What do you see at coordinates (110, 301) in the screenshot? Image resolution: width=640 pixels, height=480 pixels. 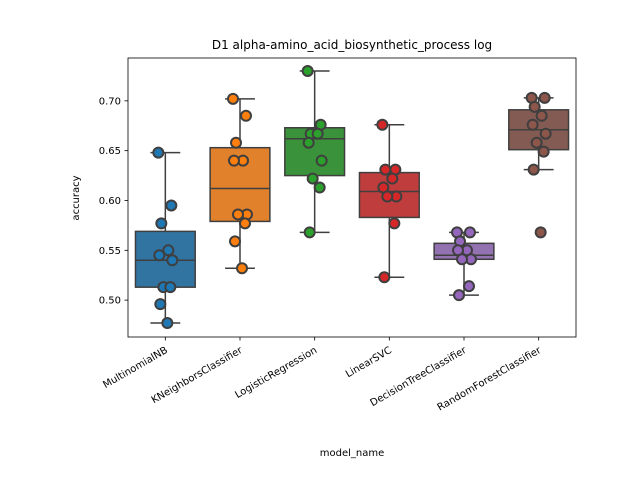 I see `y-tick-label: 0.50` at bounding box center [110, 301].